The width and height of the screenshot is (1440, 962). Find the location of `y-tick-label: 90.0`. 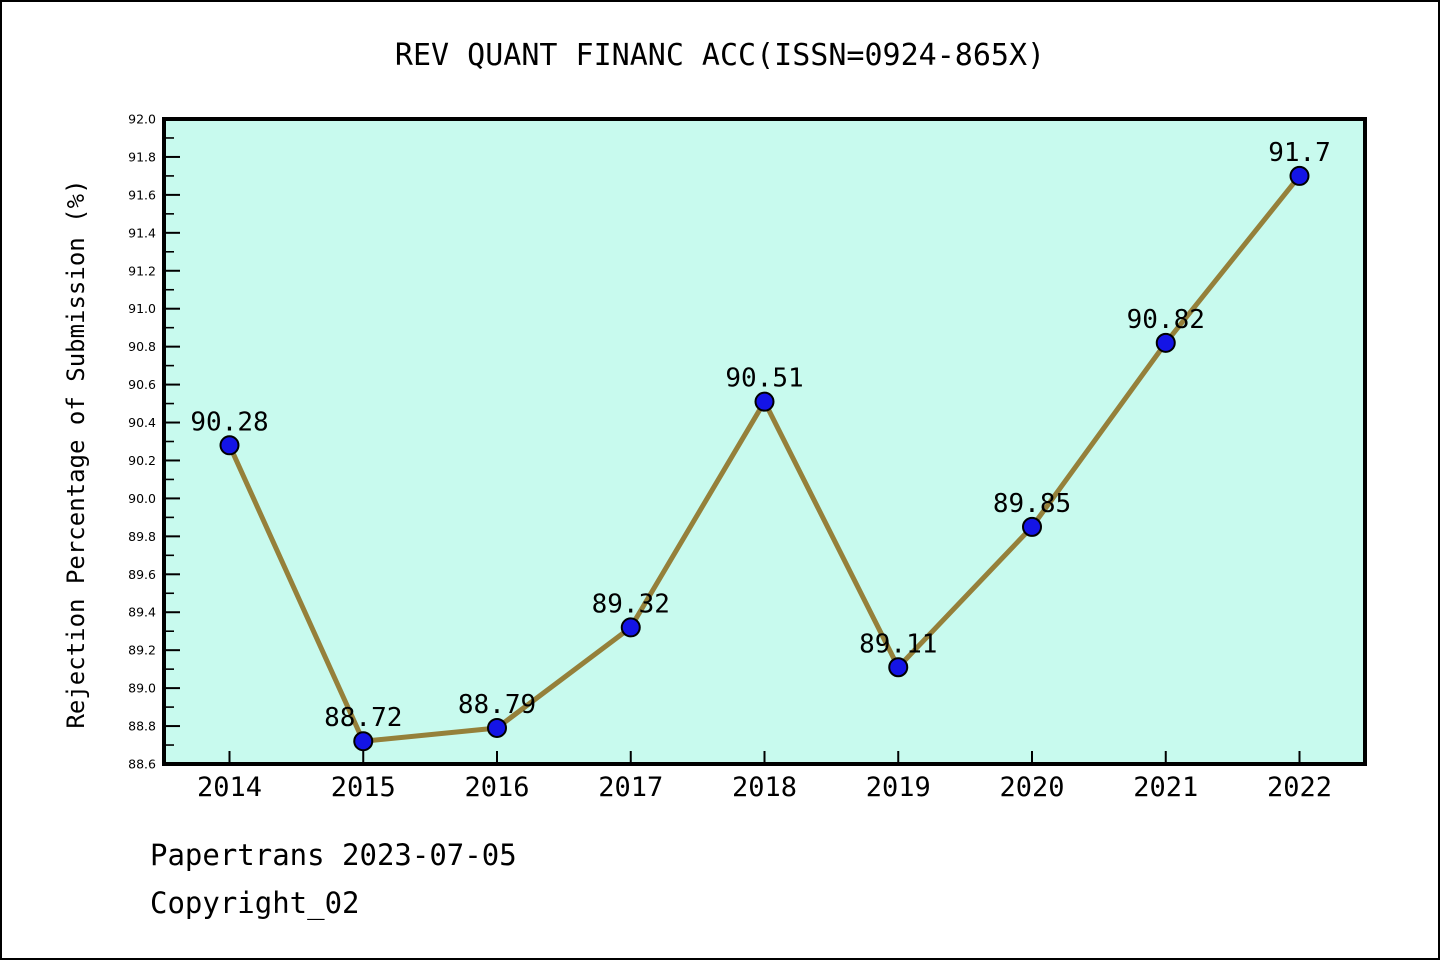

y-tick-label: 90.0 is located at coordinates (142, 498).